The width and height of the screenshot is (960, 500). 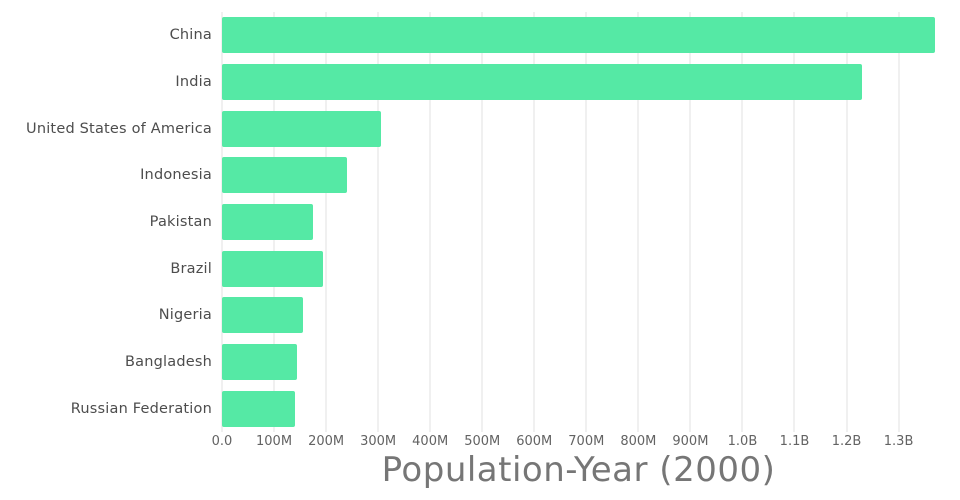 I want to click on x-tick-label: 900M, so click(x=690, y=441).